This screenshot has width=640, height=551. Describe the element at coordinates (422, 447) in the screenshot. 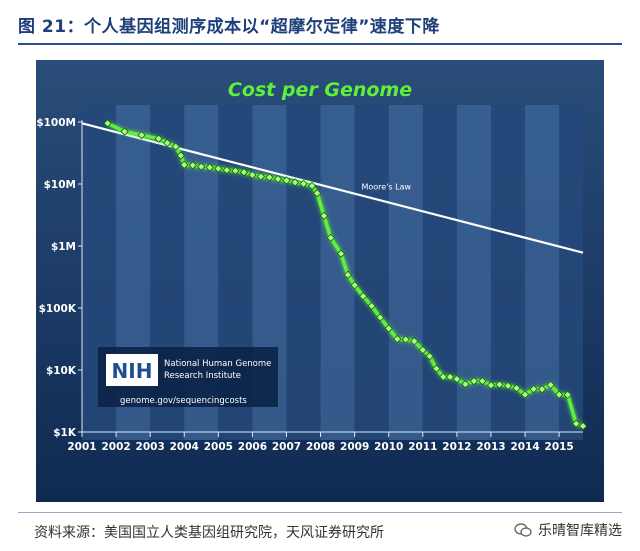

I see `x-tick-label: 2011` at that location.